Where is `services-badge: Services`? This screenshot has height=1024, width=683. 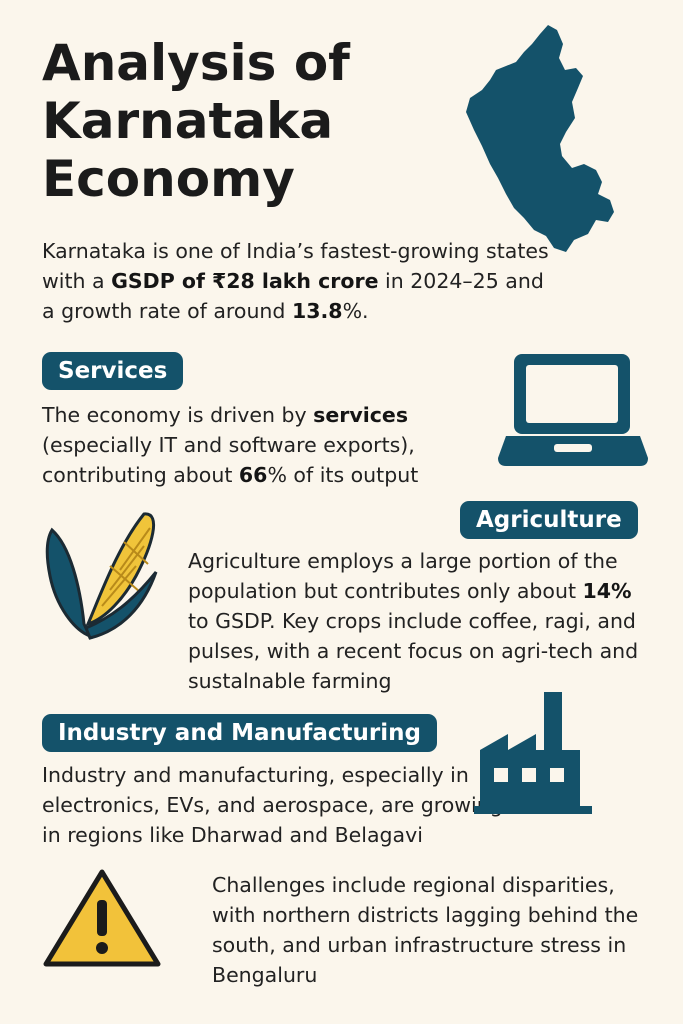 services-badge: Services is located at coordinates (113, 371).